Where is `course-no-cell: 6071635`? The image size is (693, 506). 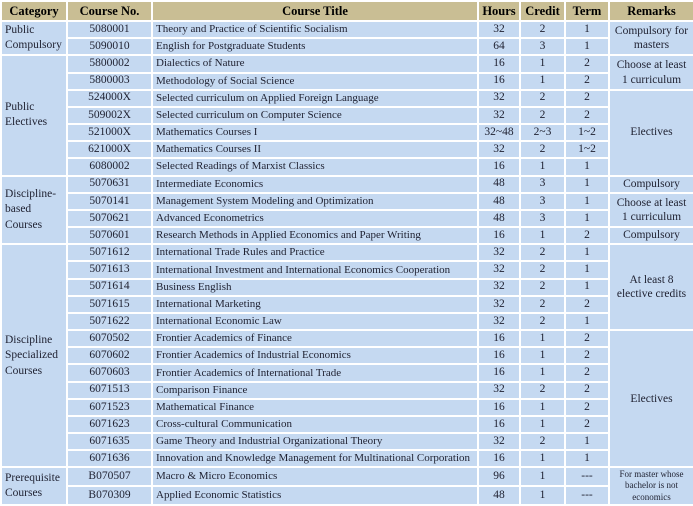 course-no-cell: 6071635 is located at coordinates (109, 442).